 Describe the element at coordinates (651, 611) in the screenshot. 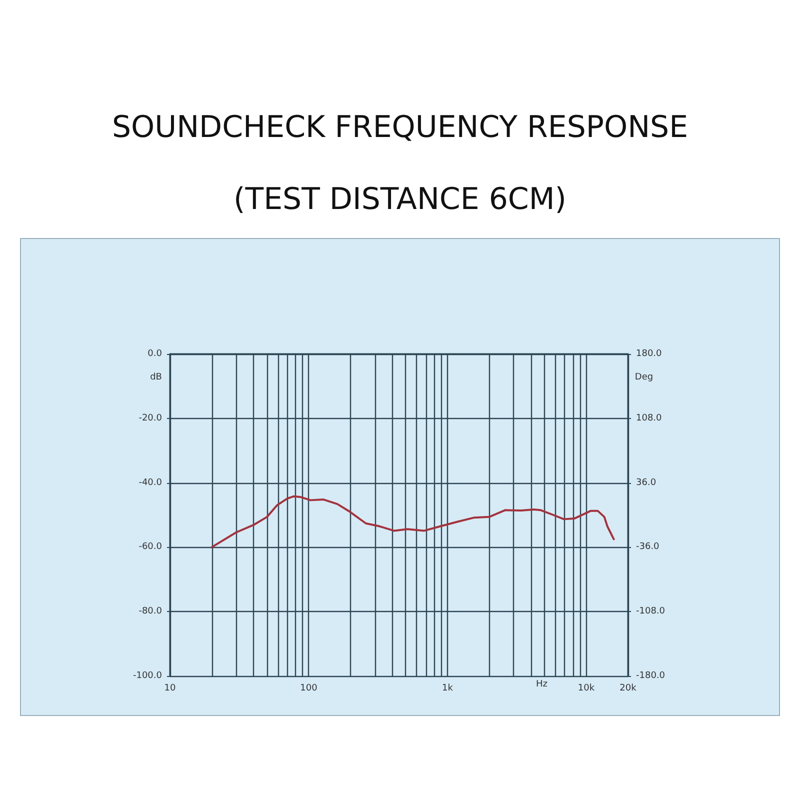

I see `y2-tick-label: -108.0` at that location.